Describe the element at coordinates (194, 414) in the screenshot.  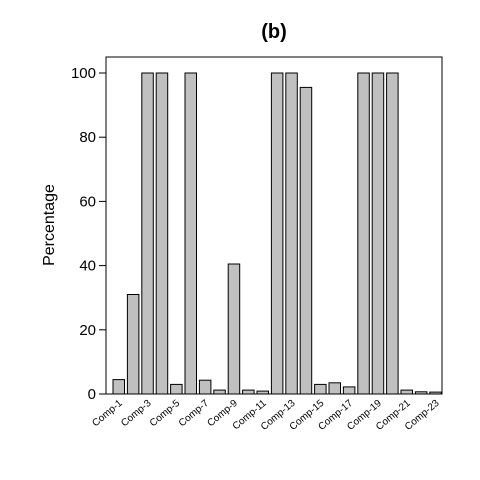
I see `x-tick-label: Comp-7` at that location.